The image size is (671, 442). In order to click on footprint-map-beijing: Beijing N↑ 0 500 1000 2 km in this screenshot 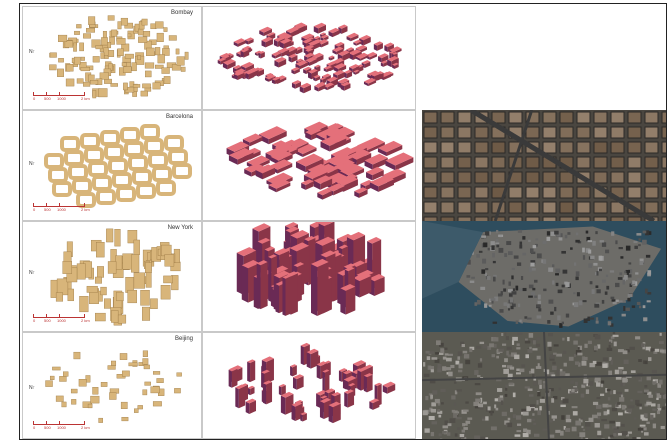, I will do `click(112, 385)`.